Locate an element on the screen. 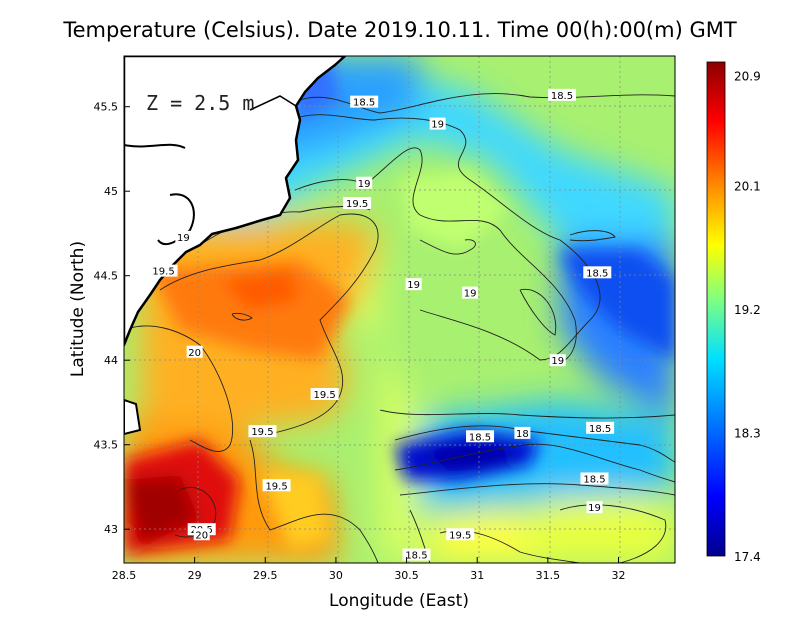 The height and width of the screenshot is (618, 800). colorbar-tick-label: 20.9 is located at coordinates (747, 77).